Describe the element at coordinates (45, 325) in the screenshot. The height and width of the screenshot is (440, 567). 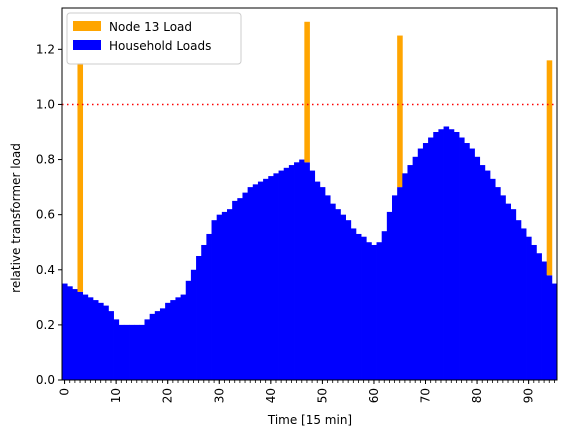
I see `y-tick-label: 0.2` at that location.